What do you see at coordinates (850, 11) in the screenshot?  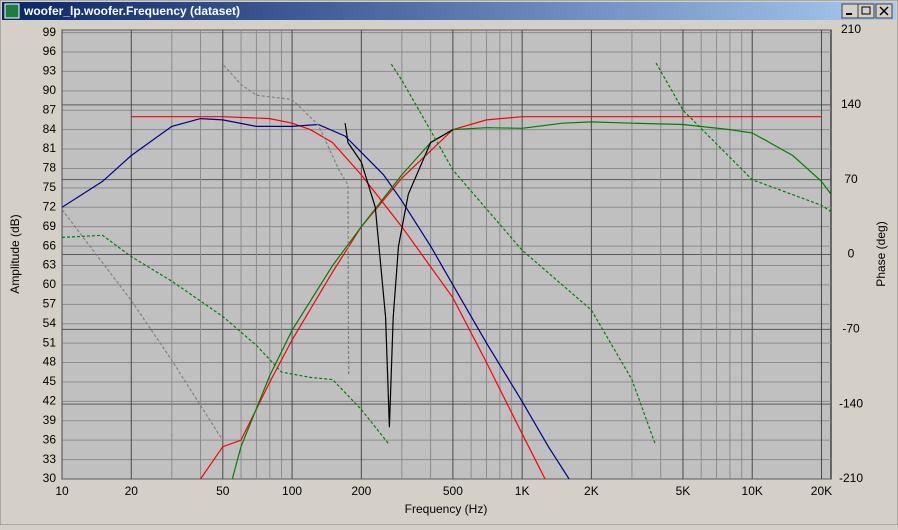 I see `minimize-button` at bounding box center [850, 11].